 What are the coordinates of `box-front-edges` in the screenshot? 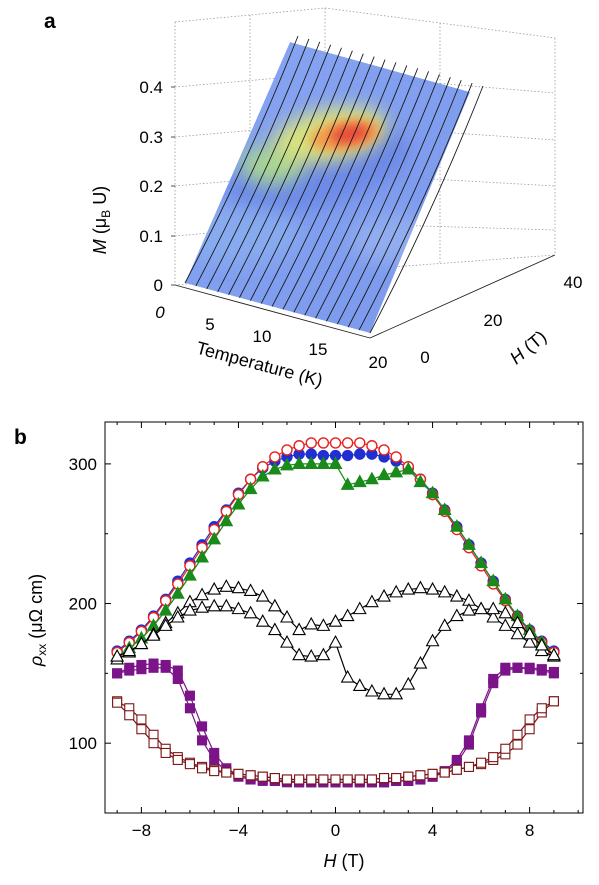 It's located at (365, 296).